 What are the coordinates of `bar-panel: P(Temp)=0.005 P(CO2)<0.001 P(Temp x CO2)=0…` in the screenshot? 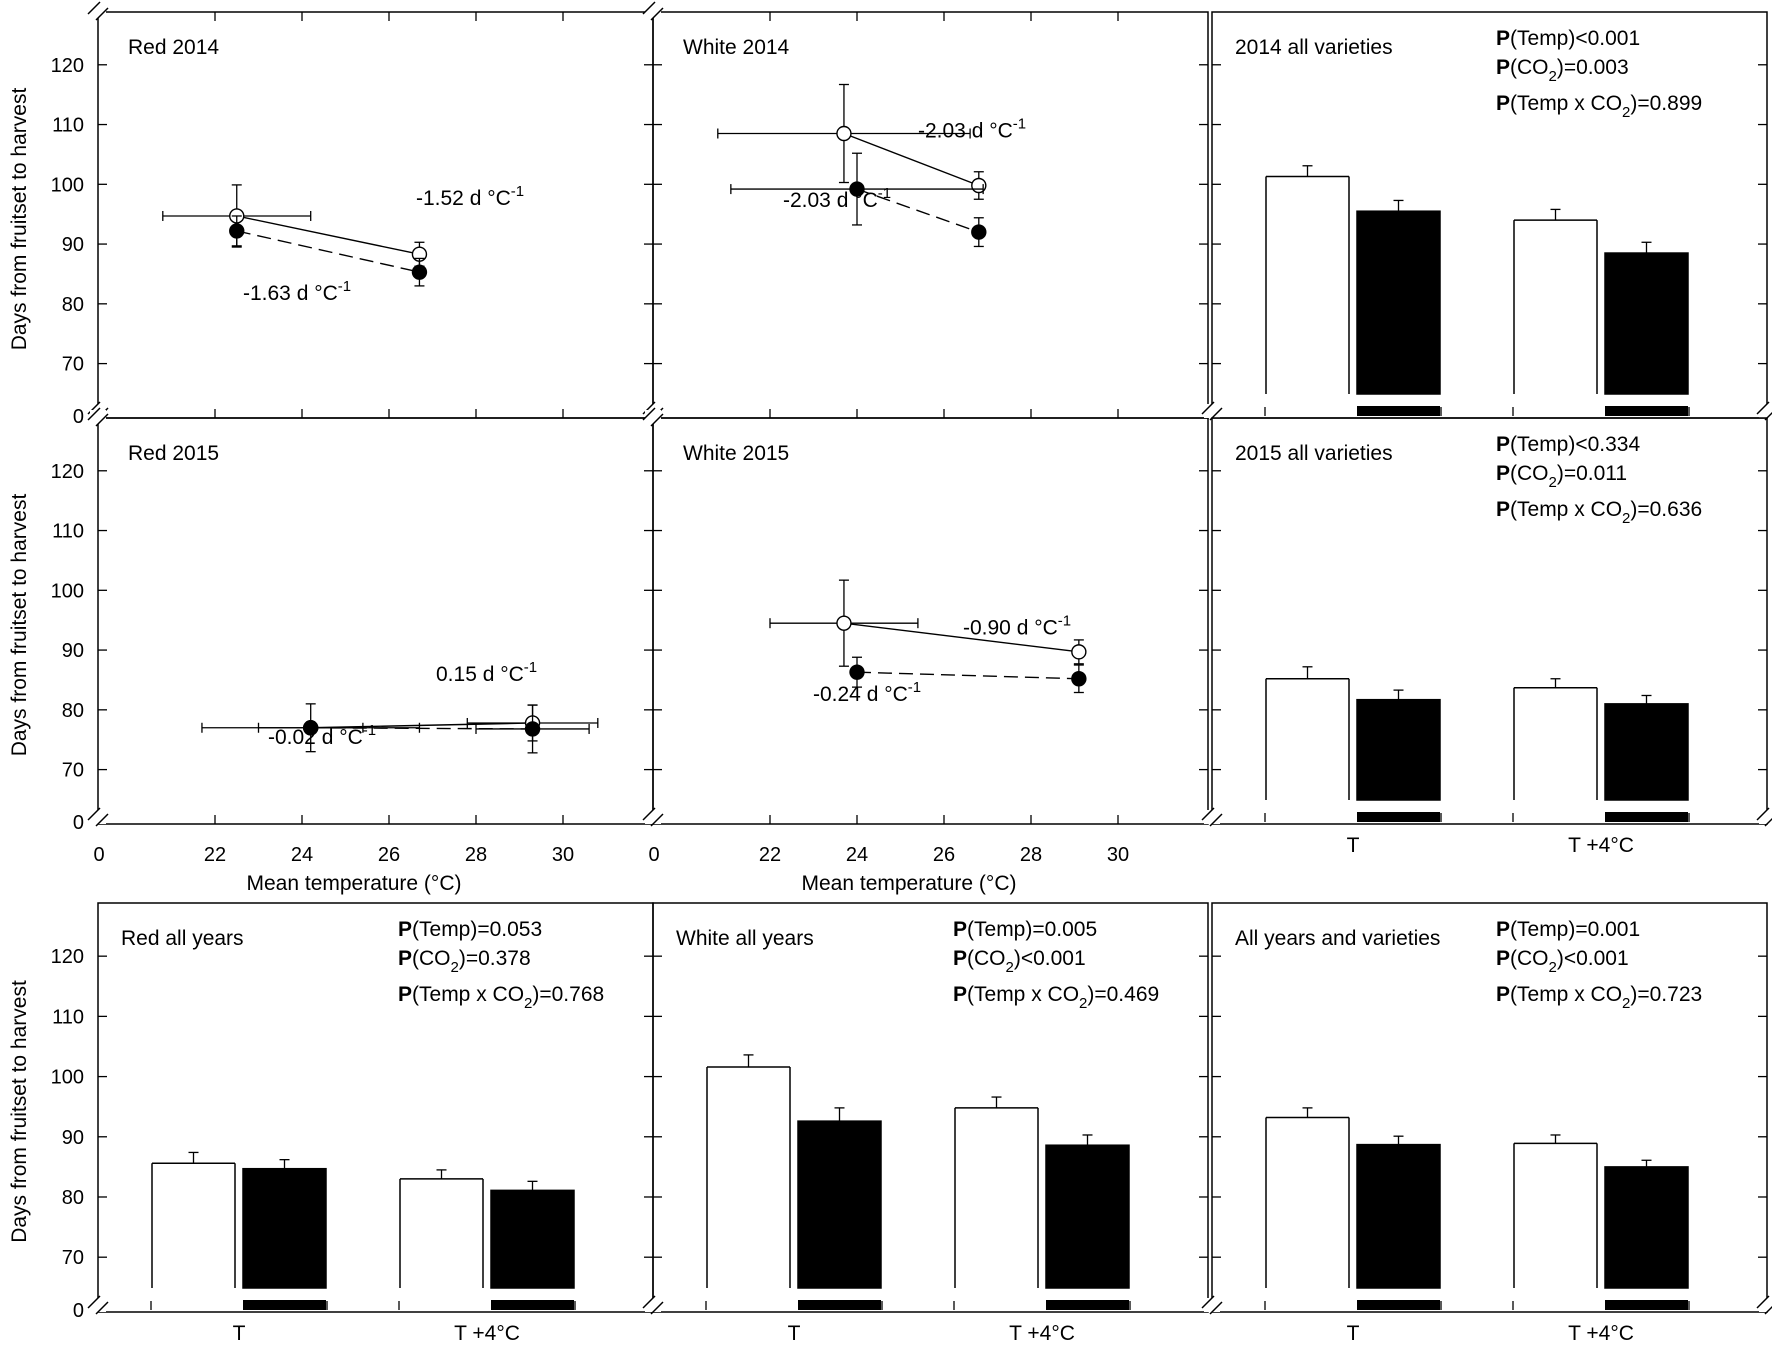 It's located at (932, 1114).